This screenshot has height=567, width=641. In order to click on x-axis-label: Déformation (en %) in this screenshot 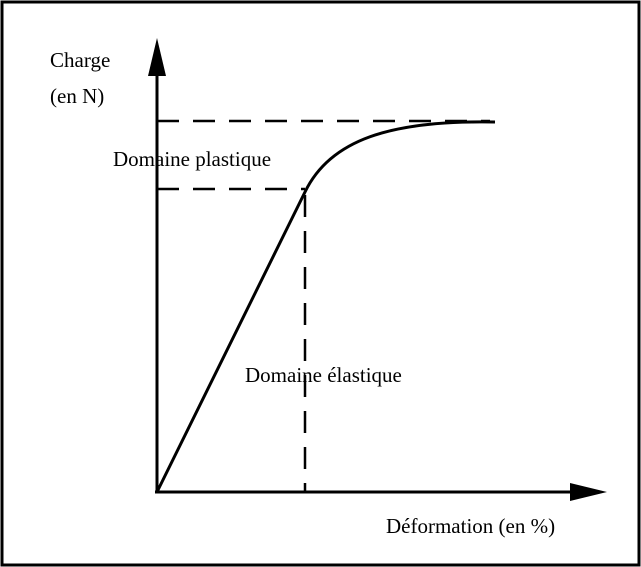, I will do `click(470, 526)`.